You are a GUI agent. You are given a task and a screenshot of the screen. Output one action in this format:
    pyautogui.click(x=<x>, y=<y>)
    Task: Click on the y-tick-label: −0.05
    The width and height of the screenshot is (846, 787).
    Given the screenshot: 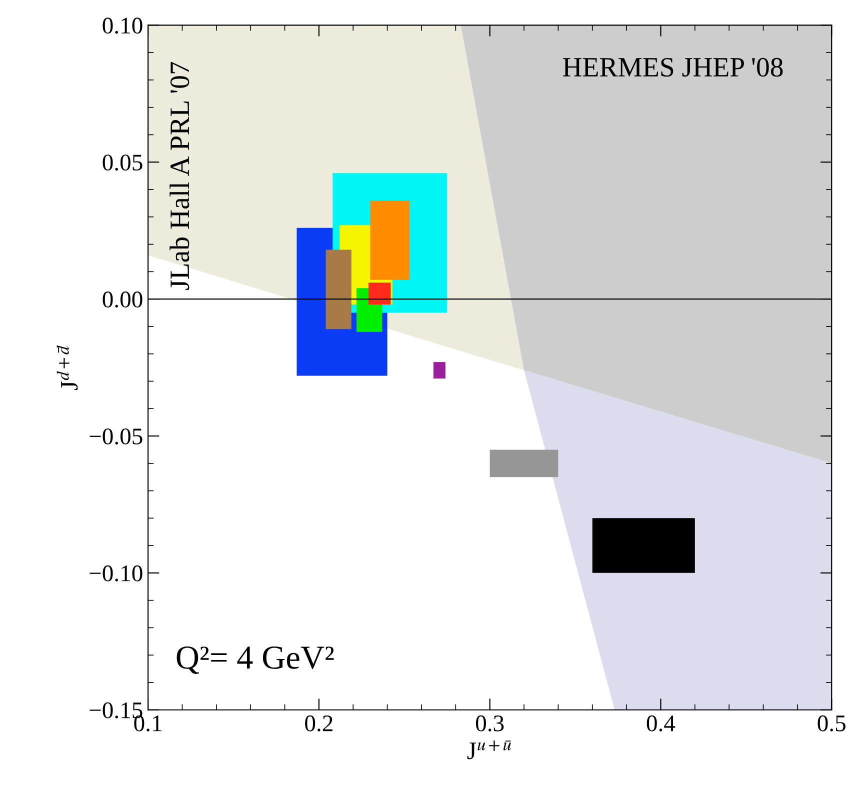 What is the action you would take?
    pyautogui.click(x=116, y=436)
    